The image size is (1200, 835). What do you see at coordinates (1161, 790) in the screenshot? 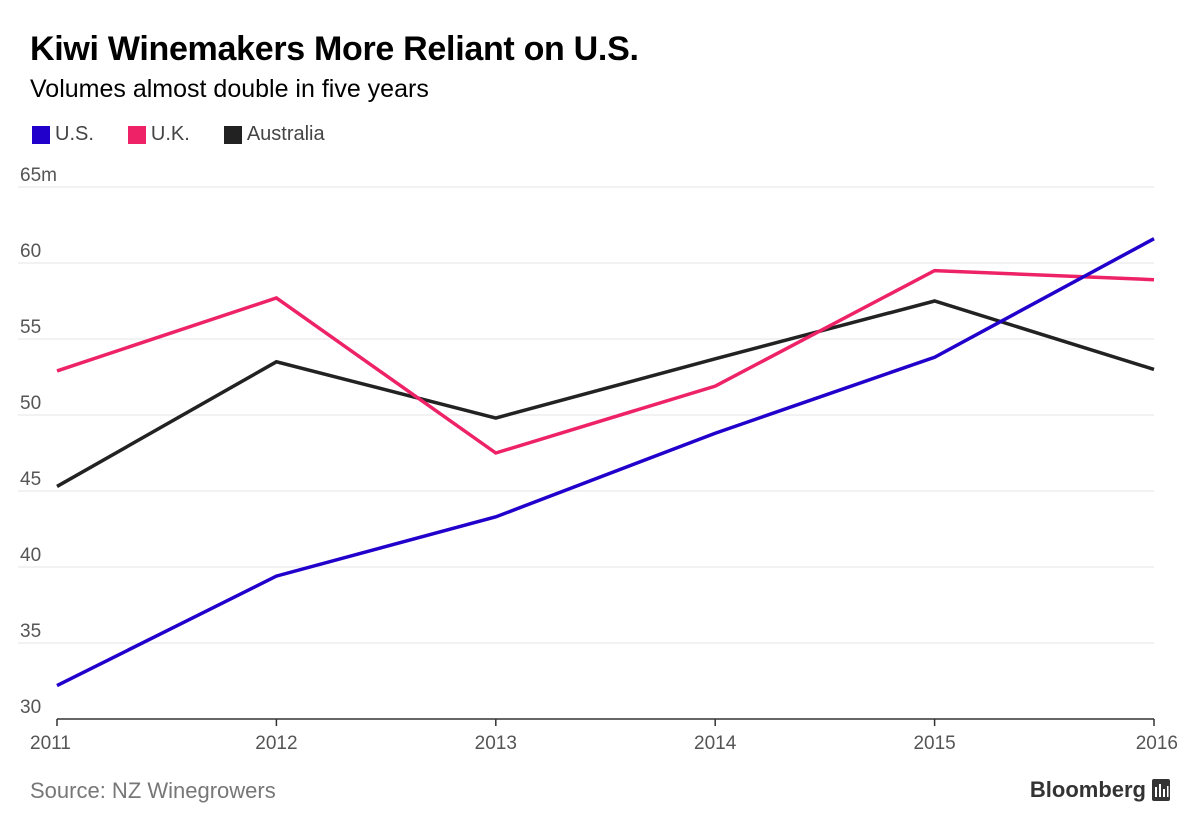
I see `bloomberg-terminal-icon` at bounding box center [1161, 790].